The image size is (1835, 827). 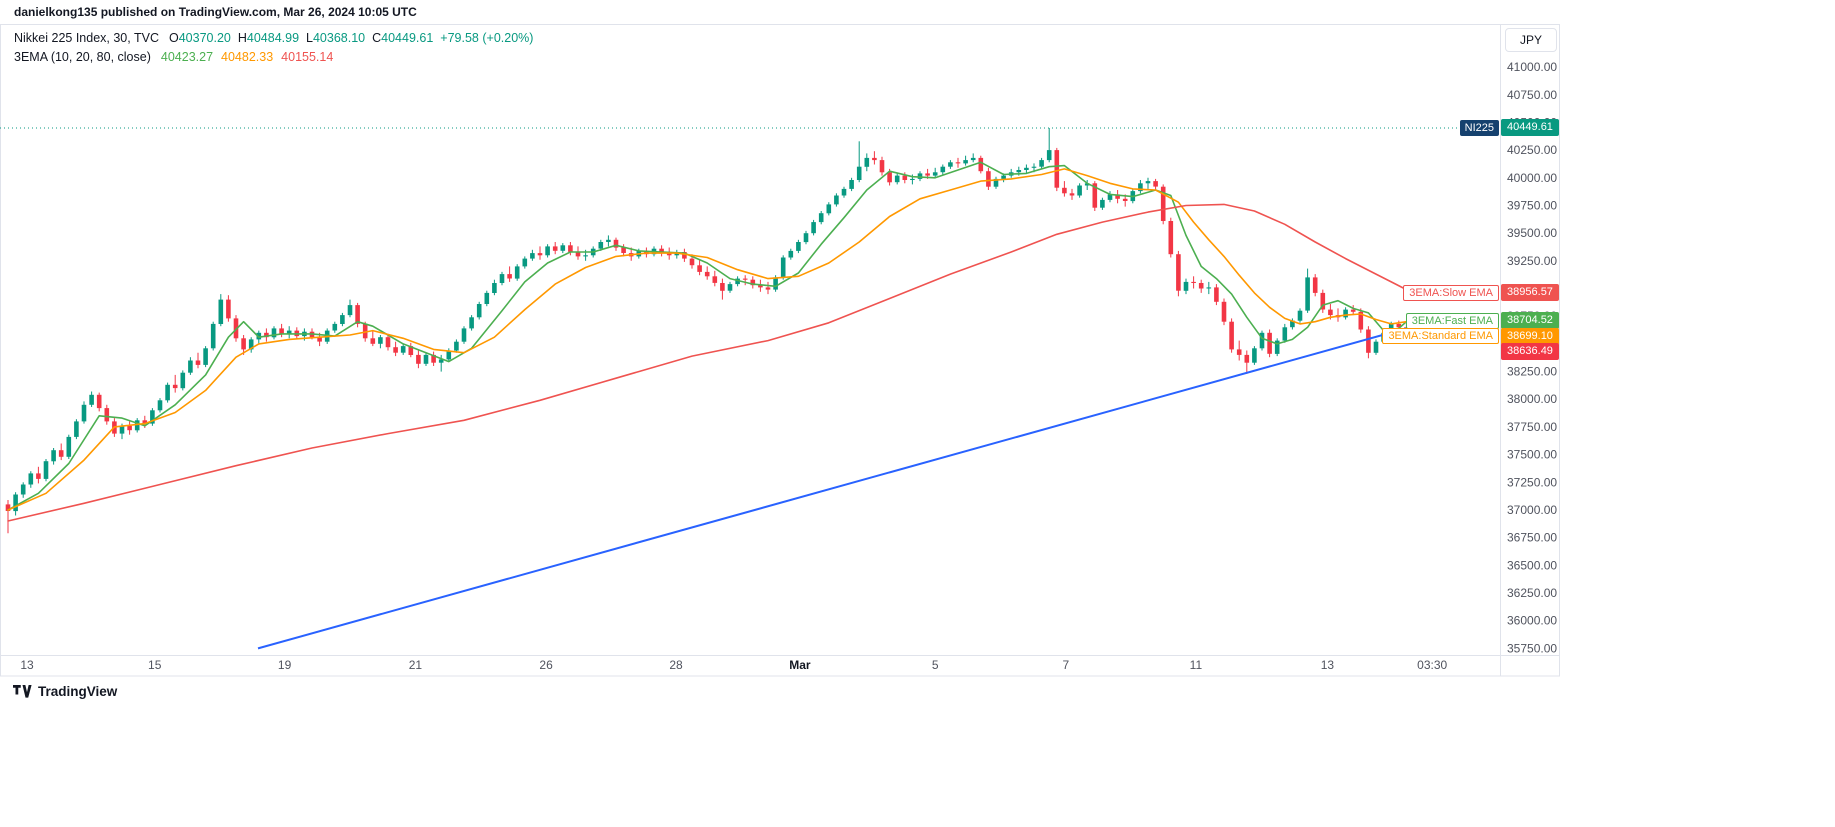 What do you see at coordinates (82, 57) in the screenshot?
I see `indicator-title: 3EMA (10, 20, 80, close)` at bounding box center [82, 57].